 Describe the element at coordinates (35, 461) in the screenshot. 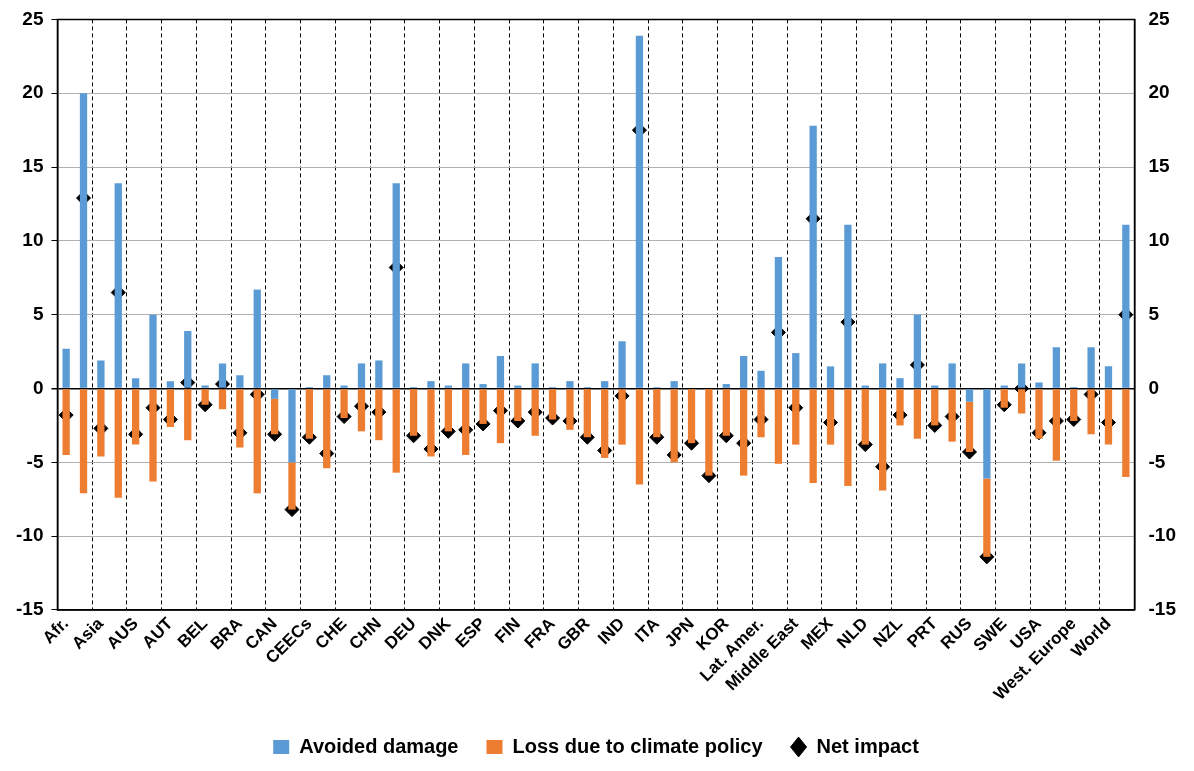

I see `y-tick-label: -5` at that location.